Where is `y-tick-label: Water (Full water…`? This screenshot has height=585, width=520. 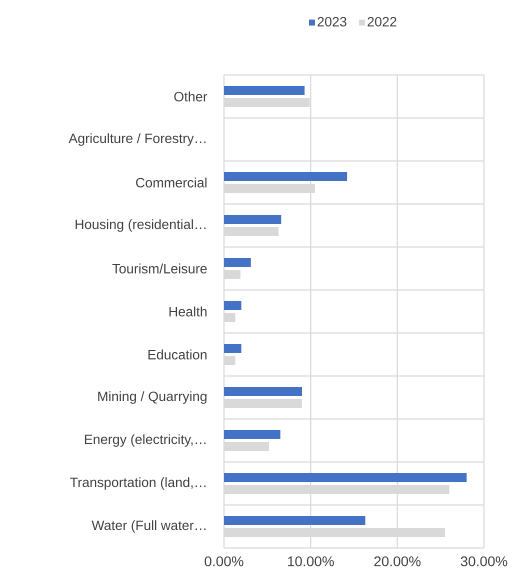
y-tick-label: Water (Full water… is located at coordinates (149, 526).